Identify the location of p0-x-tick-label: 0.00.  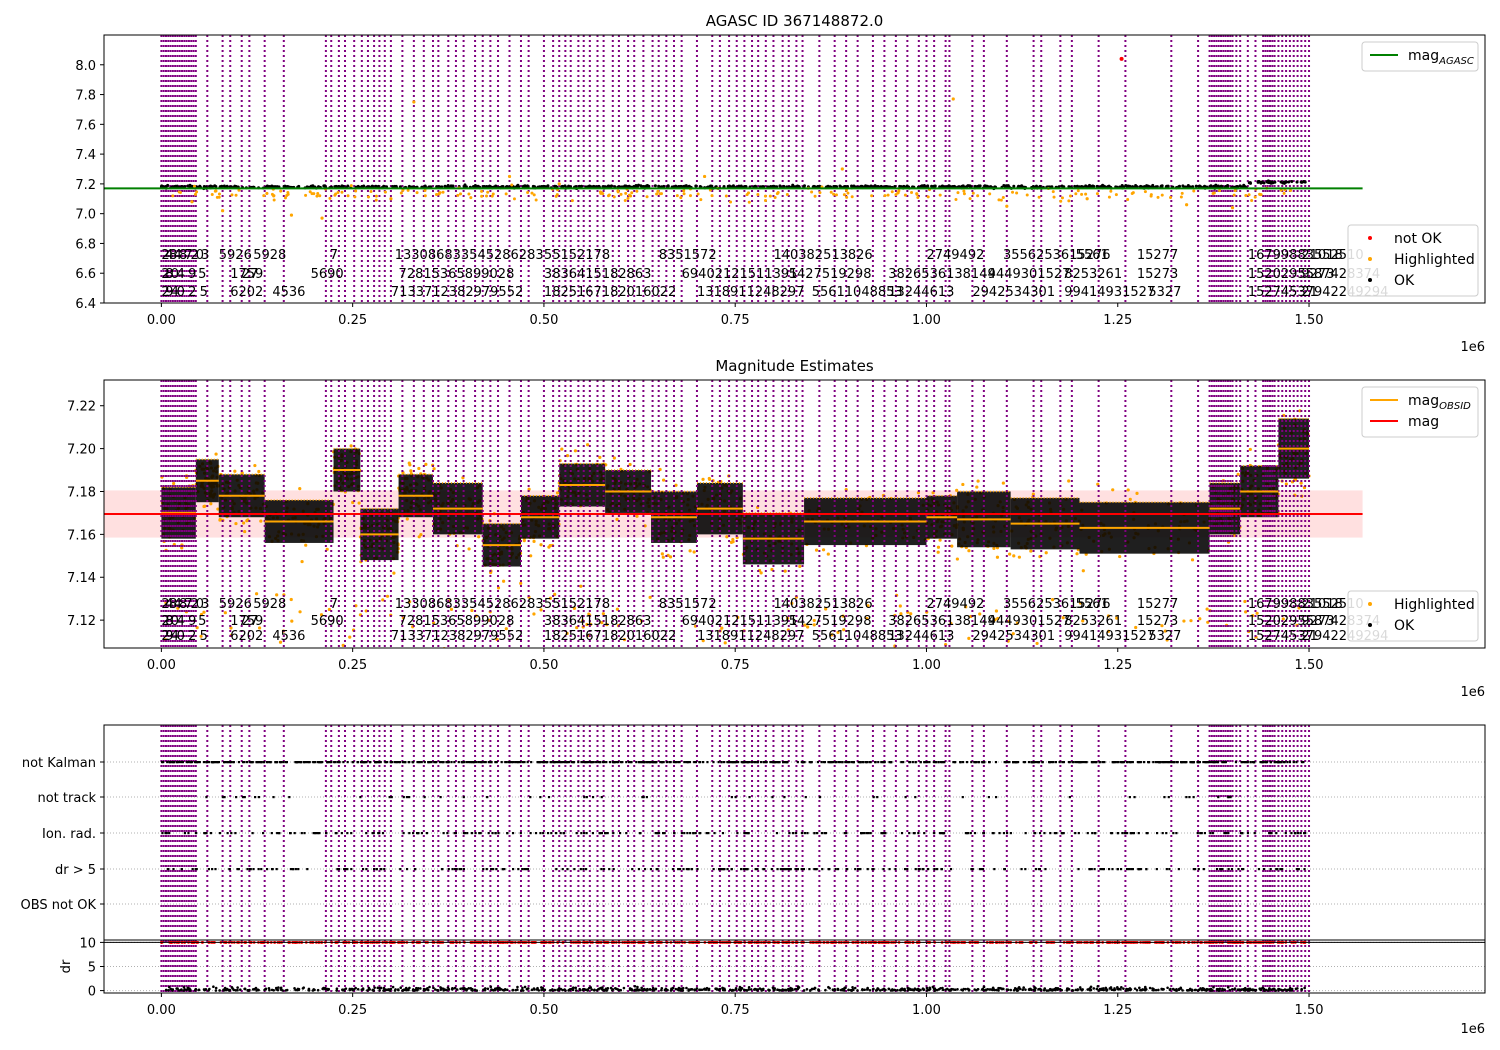
(161, 320).